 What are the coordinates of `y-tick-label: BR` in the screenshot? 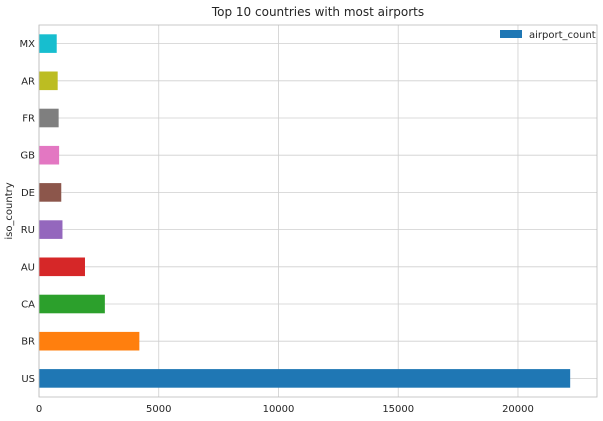 It's located at (28, 342).